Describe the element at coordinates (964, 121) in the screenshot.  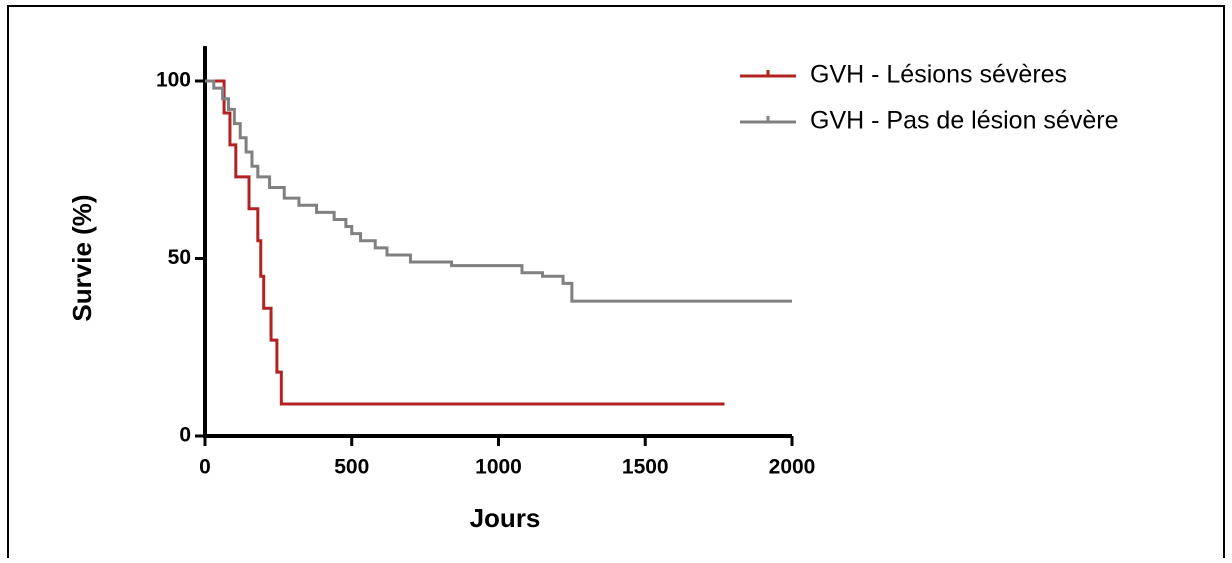
I see `legend-label: GVH - Pas de lésion sévère` at that location.